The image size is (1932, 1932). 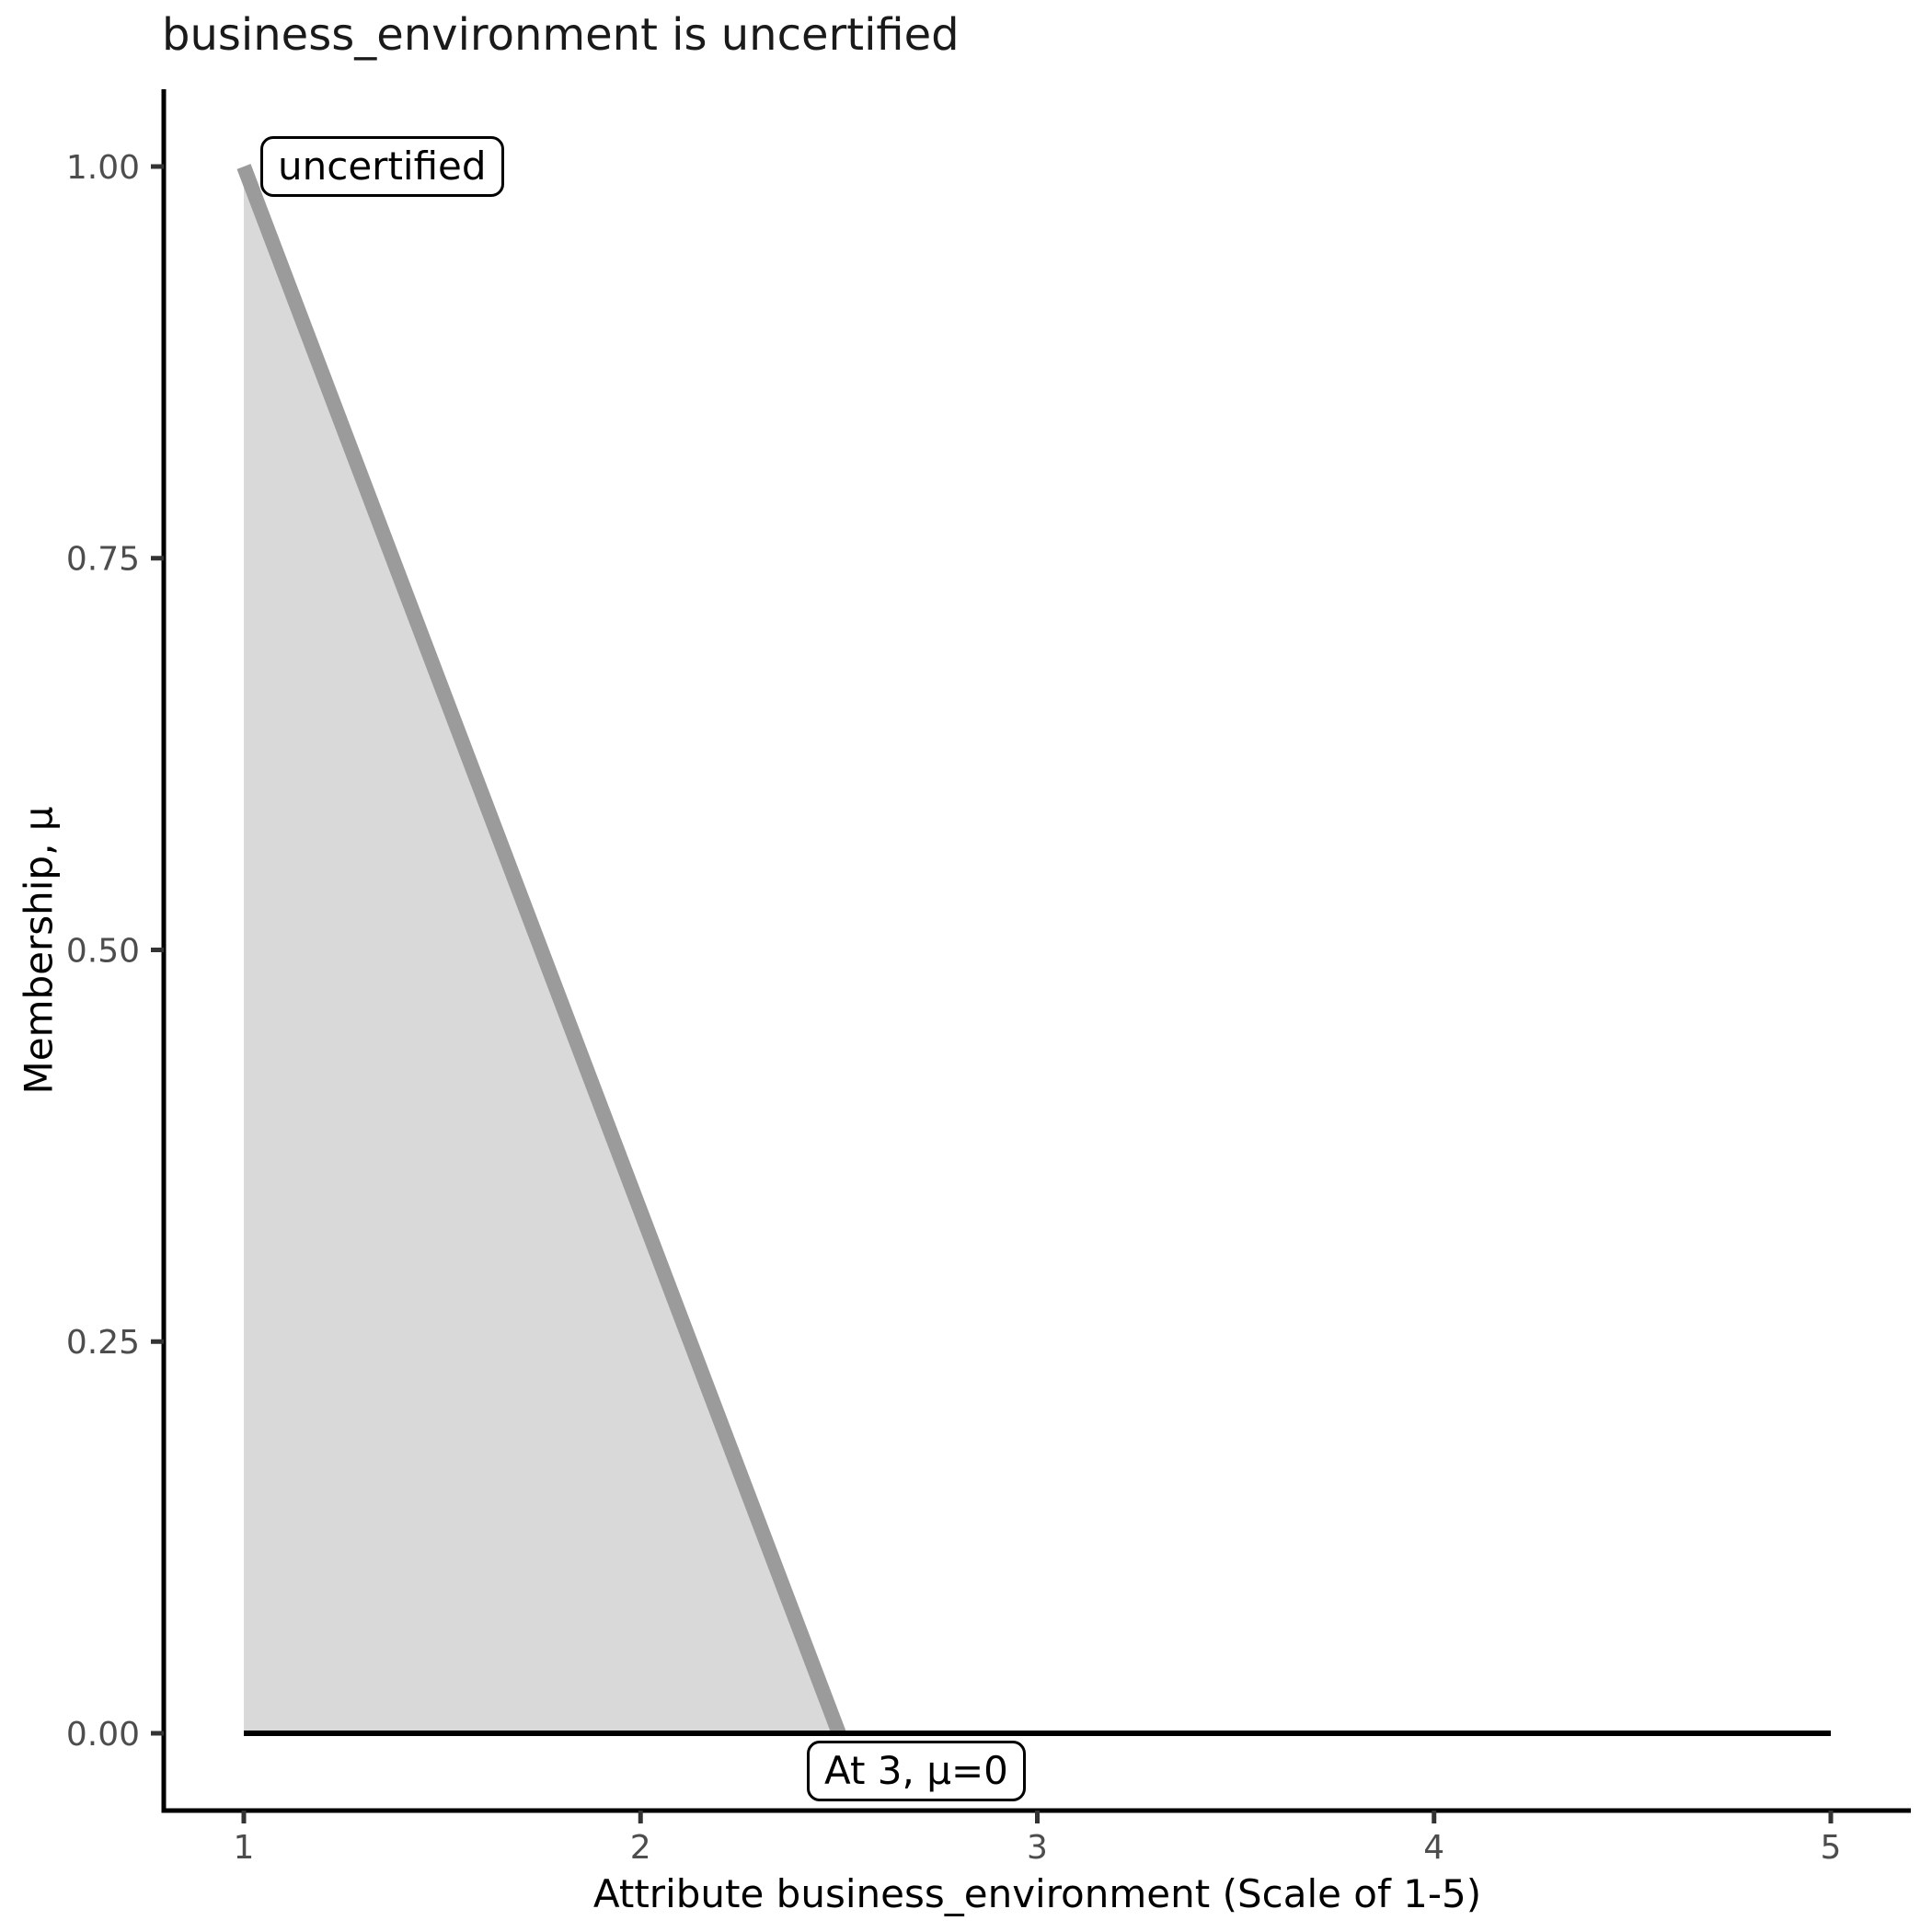 What do you see at coordinates (103, 1735) in the screenshot?
I see `y-tick-label: 0.00` at bounding box center [103, 1735].